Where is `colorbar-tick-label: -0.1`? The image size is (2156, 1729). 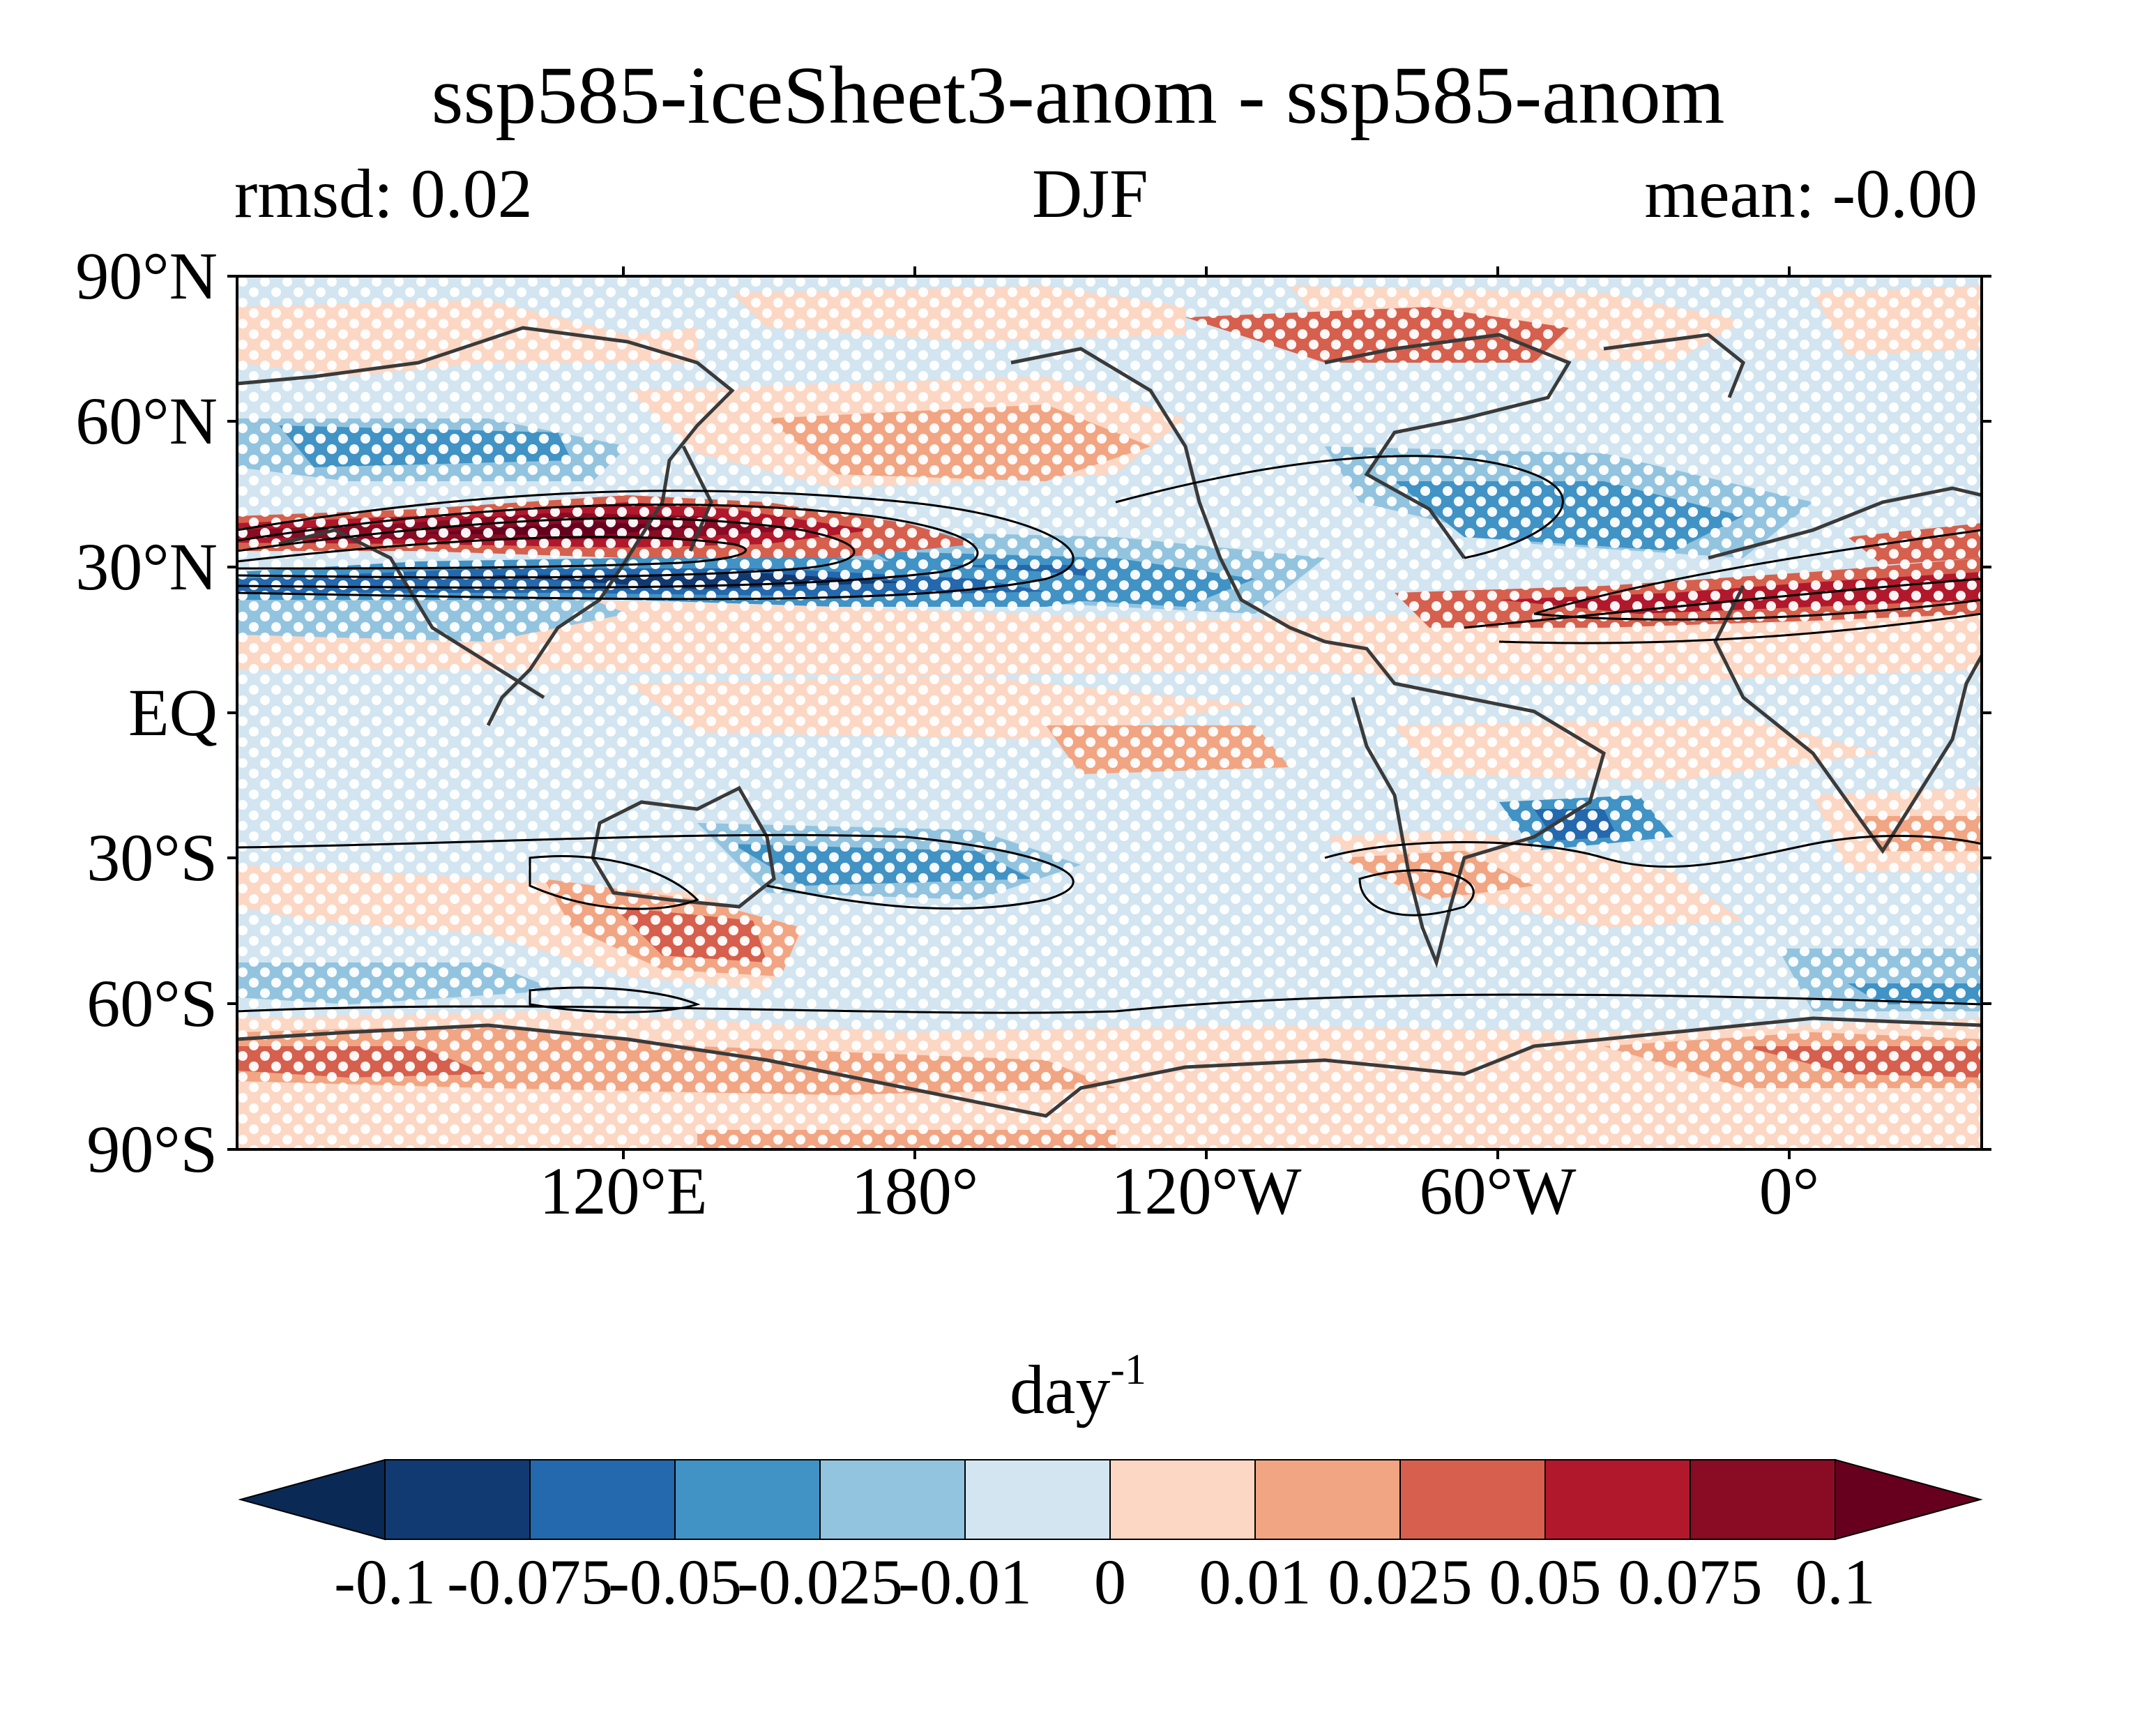 colorbar-tick-label: -0.1 is located at coordinates (385, 1581).